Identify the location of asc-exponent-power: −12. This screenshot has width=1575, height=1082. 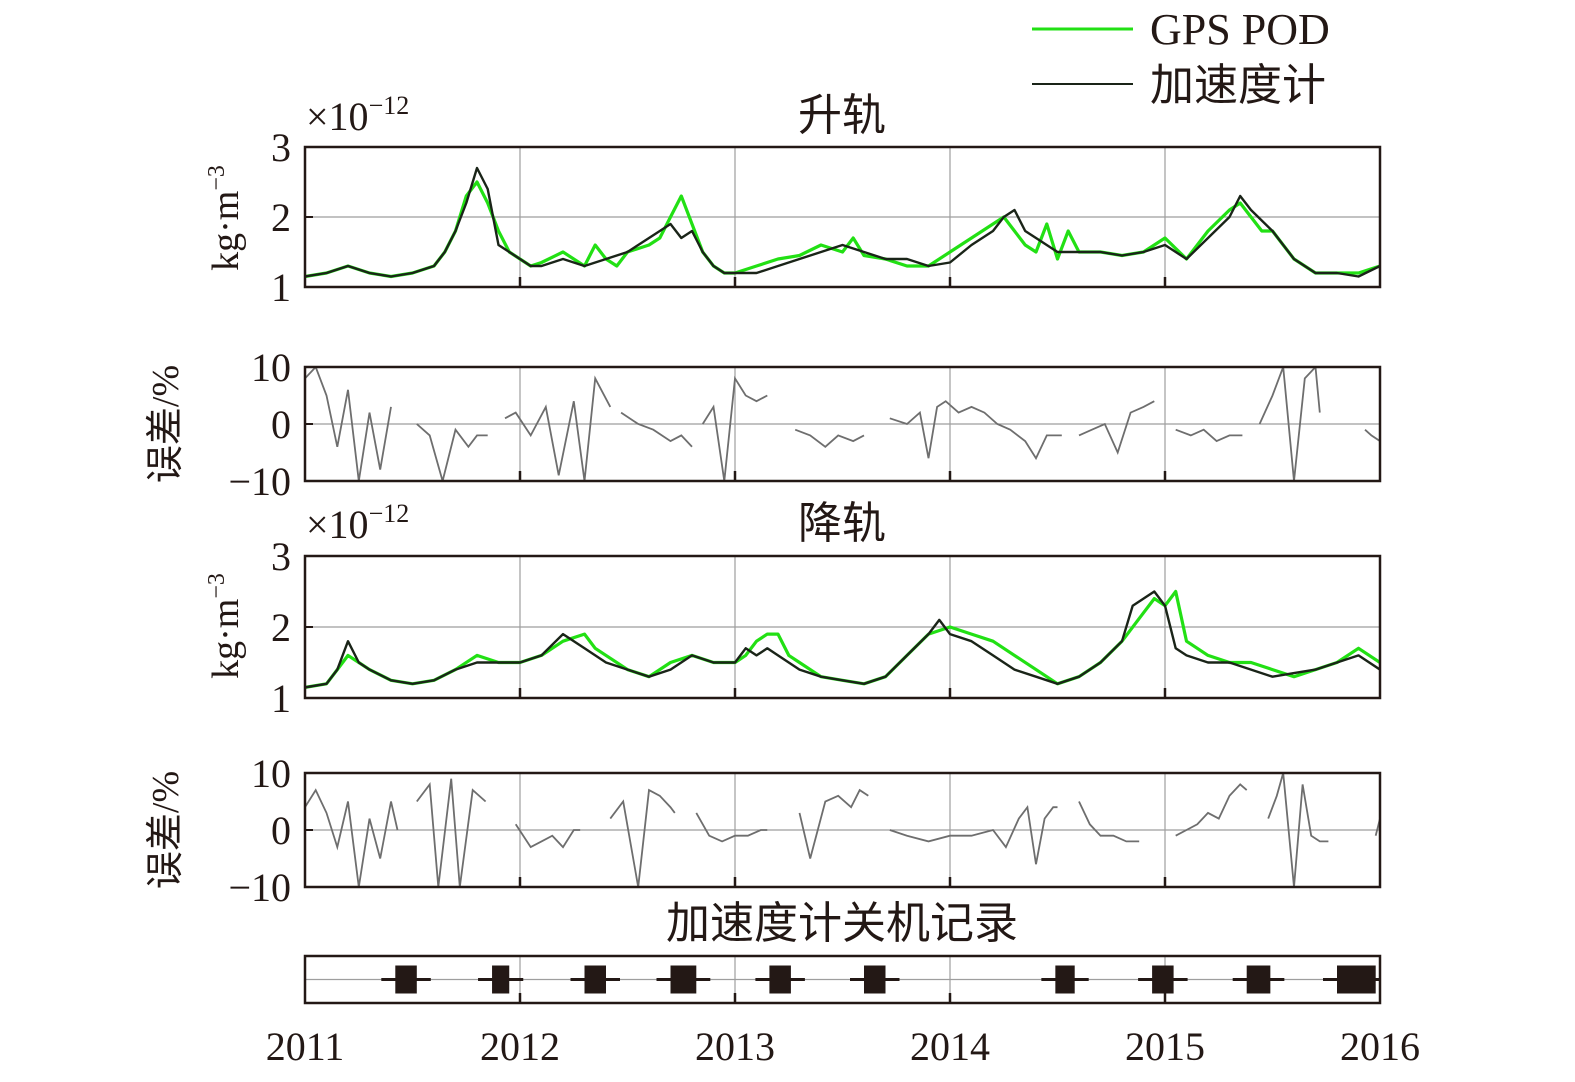
(389, 105).